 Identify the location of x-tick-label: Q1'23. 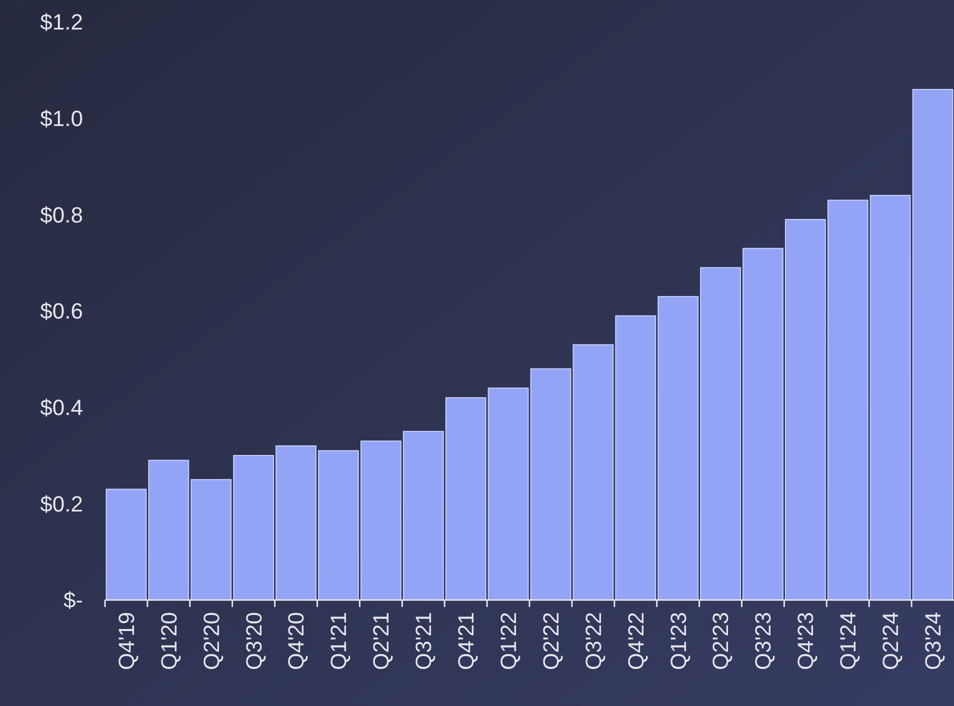
(678, 641).